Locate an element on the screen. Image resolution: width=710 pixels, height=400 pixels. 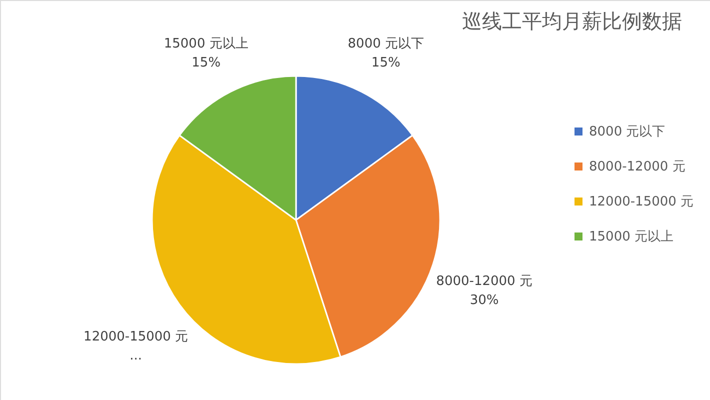
slice-label: 12000-15000 元 is located at coordinates (136, 336).